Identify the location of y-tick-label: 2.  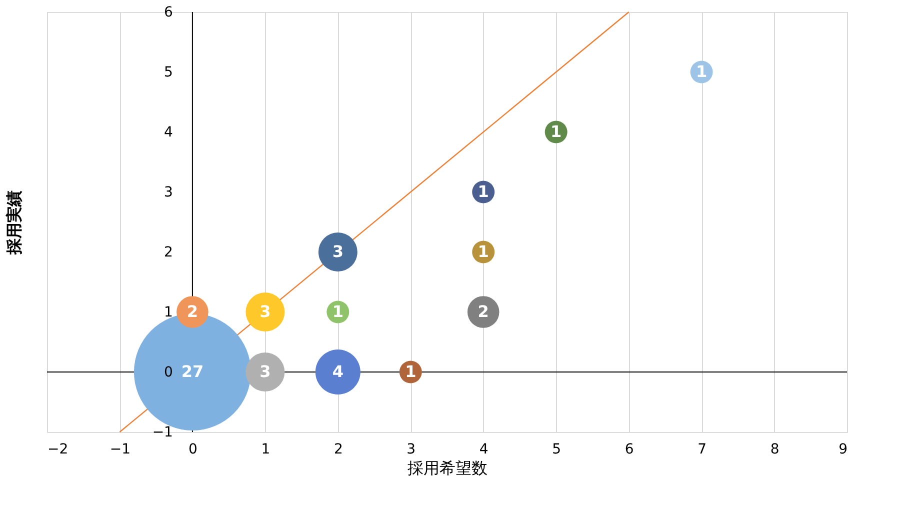
(168, 252).